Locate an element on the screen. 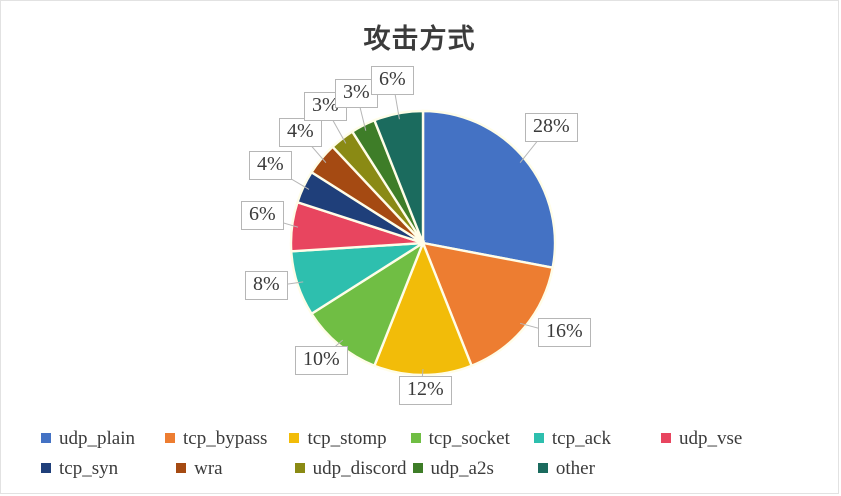  legend-label: udp_discord is located at coordinates (359, 468).